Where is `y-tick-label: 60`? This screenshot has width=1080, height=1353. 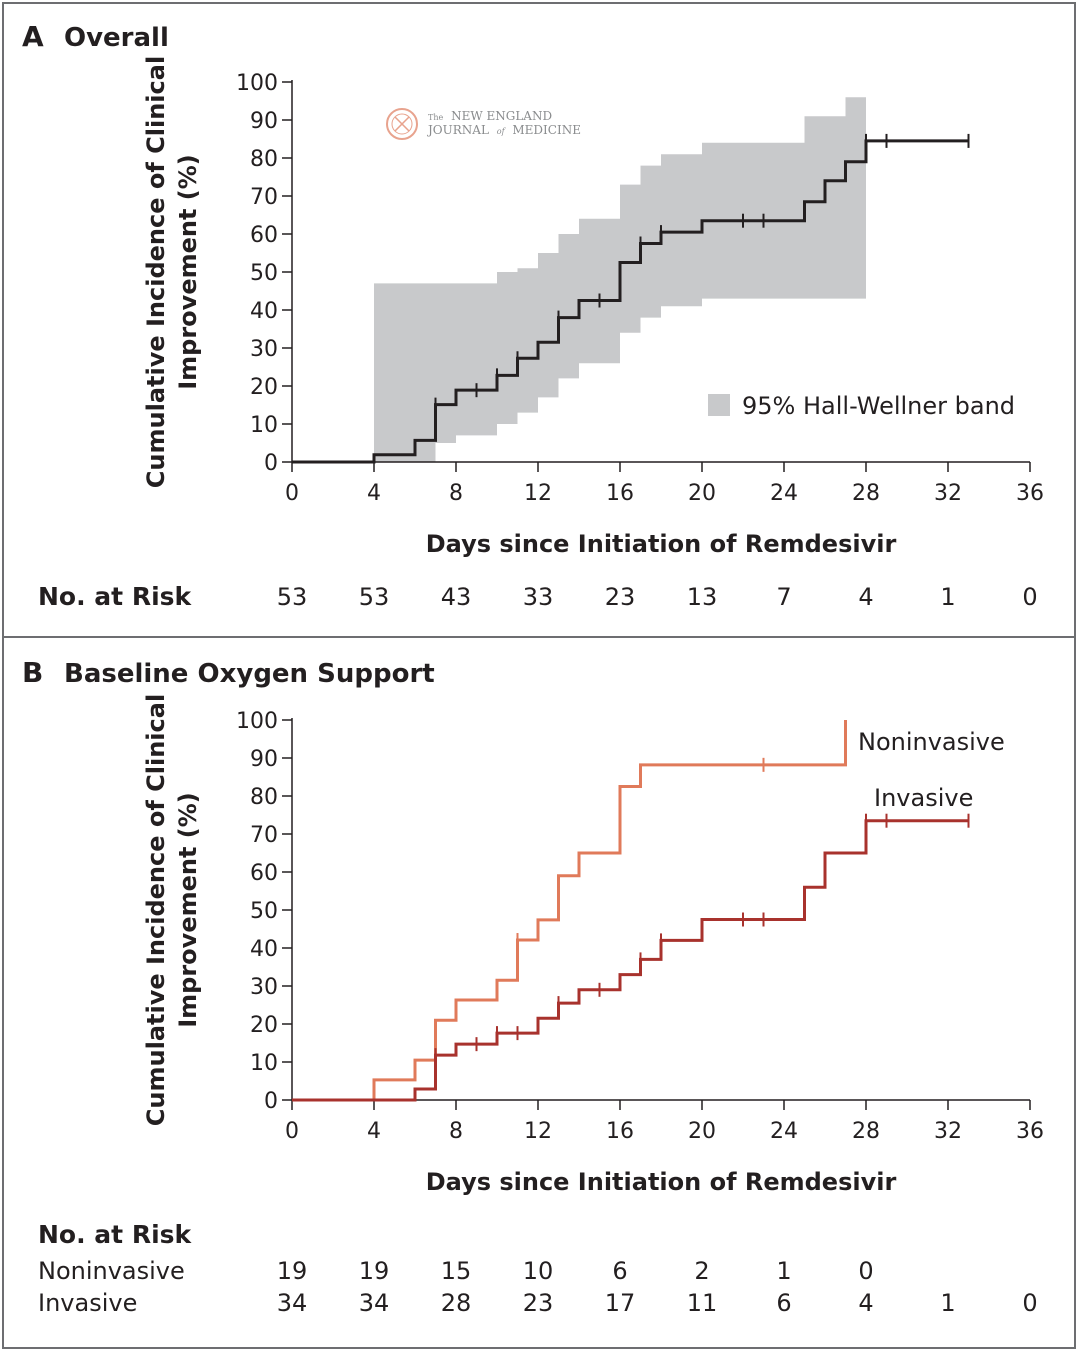 y-tick-label: 60 is located at coordinates (264, 235).